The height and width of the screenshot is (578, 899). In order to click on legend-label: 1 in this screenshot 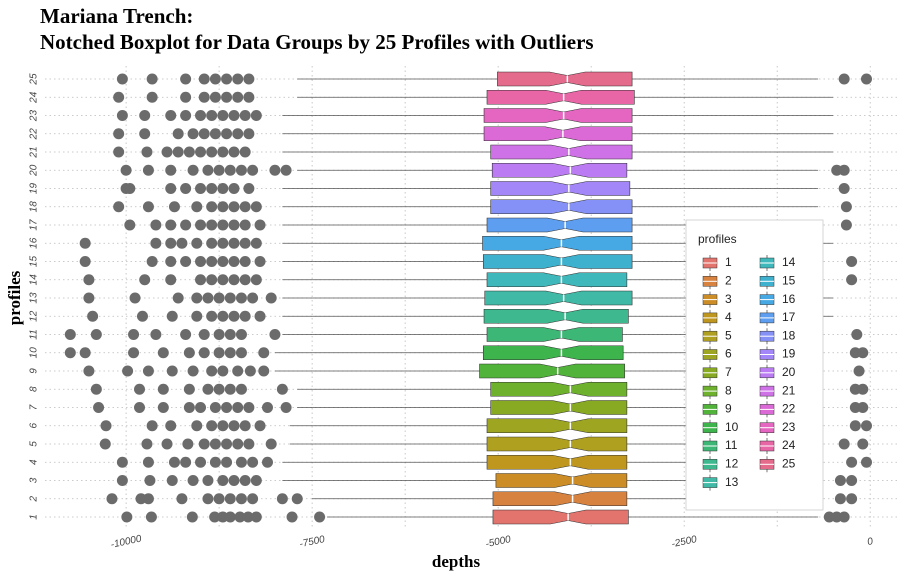, I will do `click(728, 262)`.